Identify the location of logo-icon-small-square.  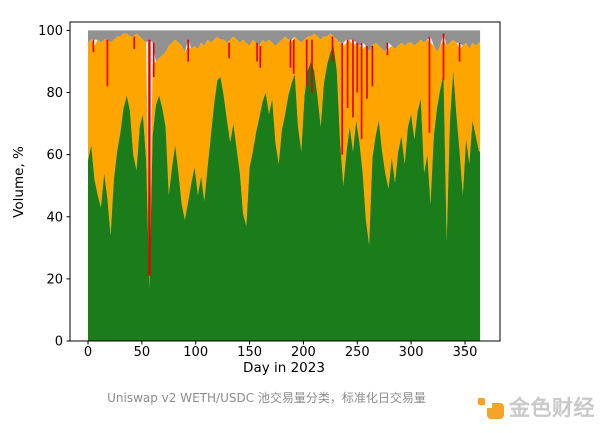
(481, 401).